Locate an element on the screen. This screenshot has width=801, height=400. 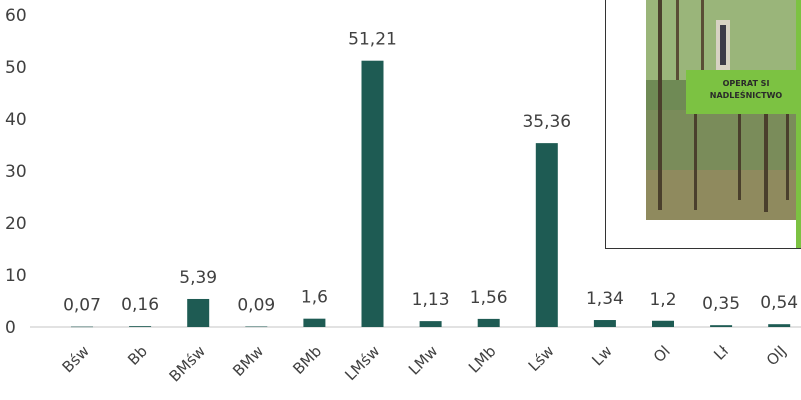
y-tick-label: 0 is located at coordinates (10, 328).